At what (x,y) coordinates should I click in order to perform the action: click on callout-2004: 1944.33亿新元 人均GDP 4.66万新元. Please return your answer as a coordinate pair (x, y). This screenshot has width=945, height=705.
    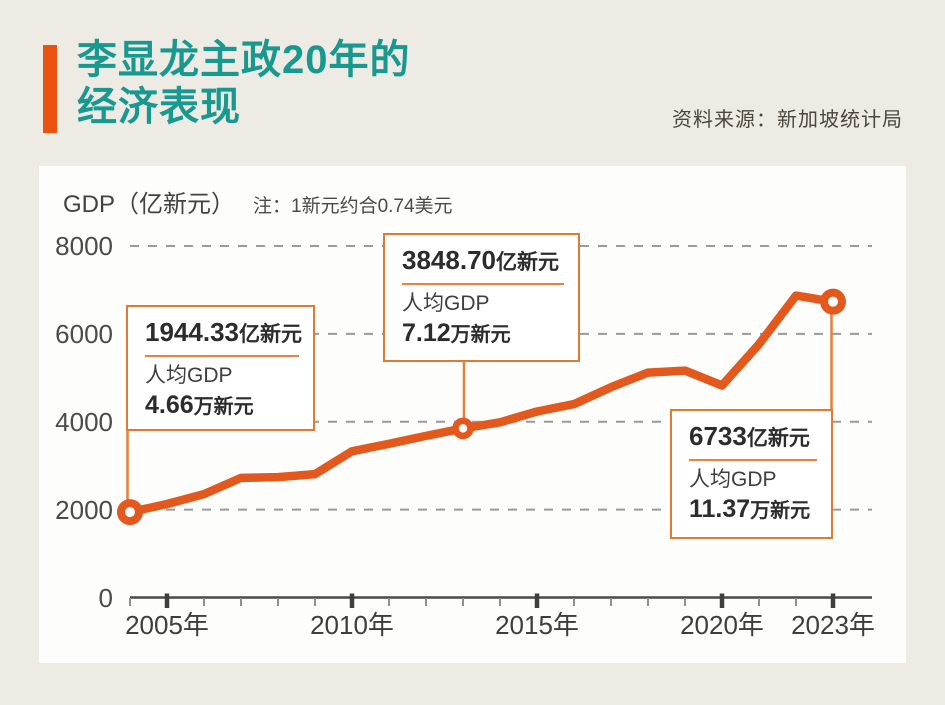
    Looking at the image, I should click on (220, 368).